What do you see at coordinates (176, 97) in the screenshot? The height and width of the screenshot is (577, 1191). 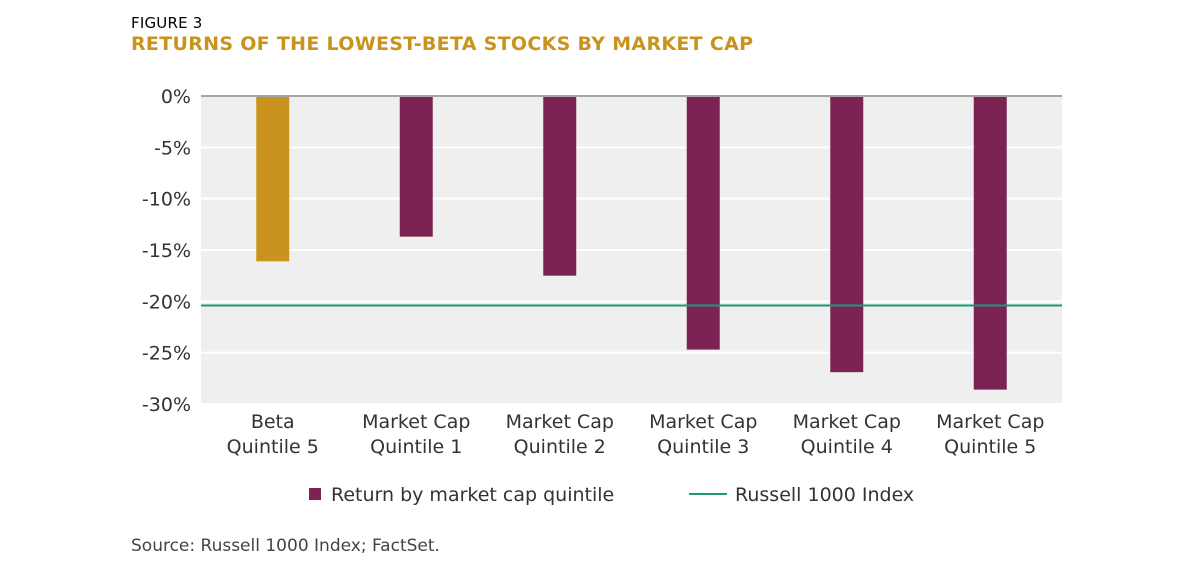 I see `y-tick-label: 0%` at bounding box center [176, 97].